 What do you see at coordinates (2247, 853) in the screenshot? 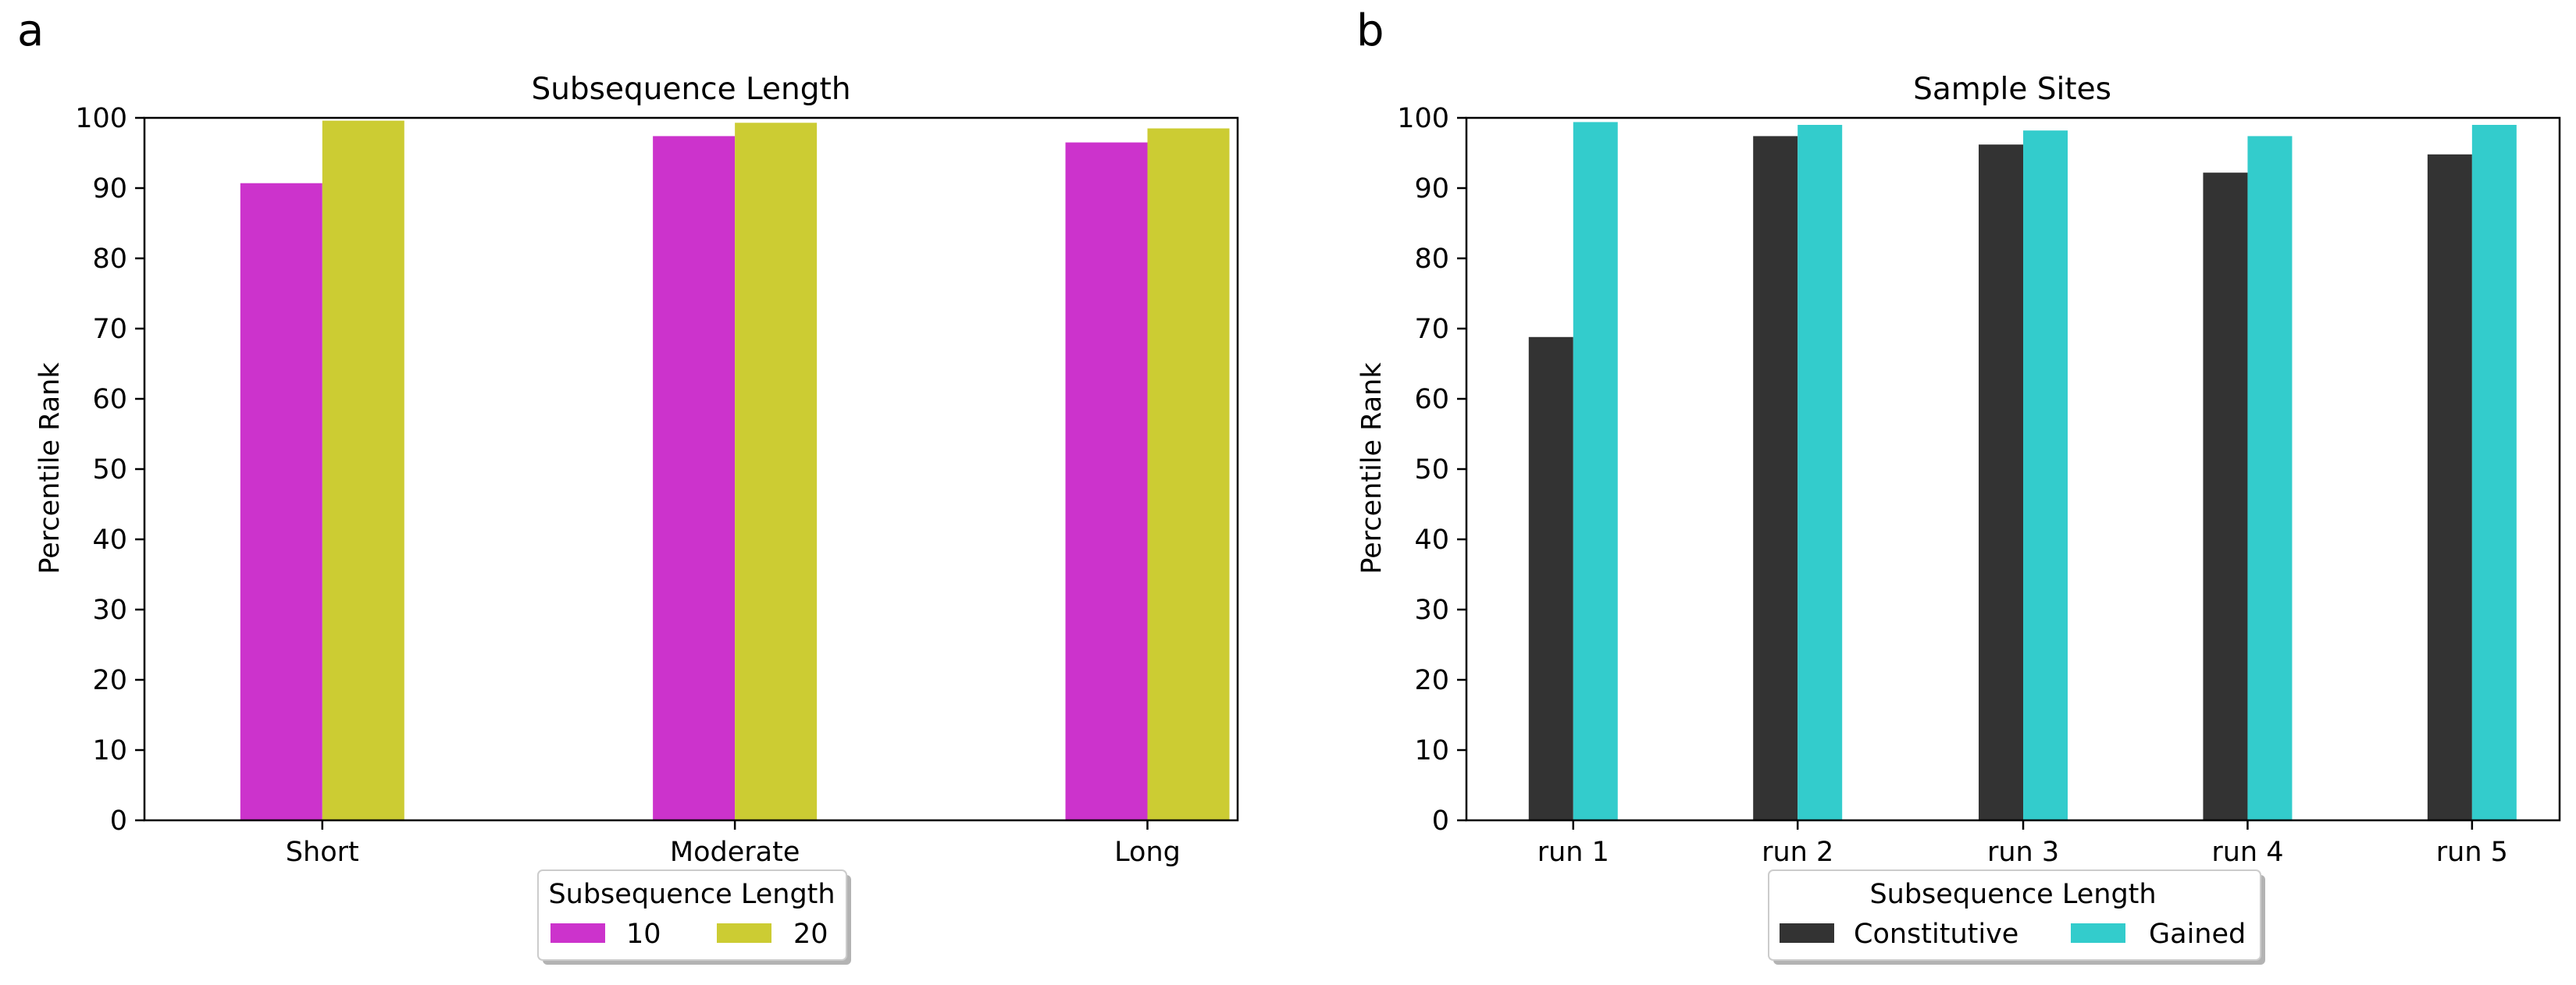
I see `x-tick-label: run 4` at bounding box center [2247, 853].